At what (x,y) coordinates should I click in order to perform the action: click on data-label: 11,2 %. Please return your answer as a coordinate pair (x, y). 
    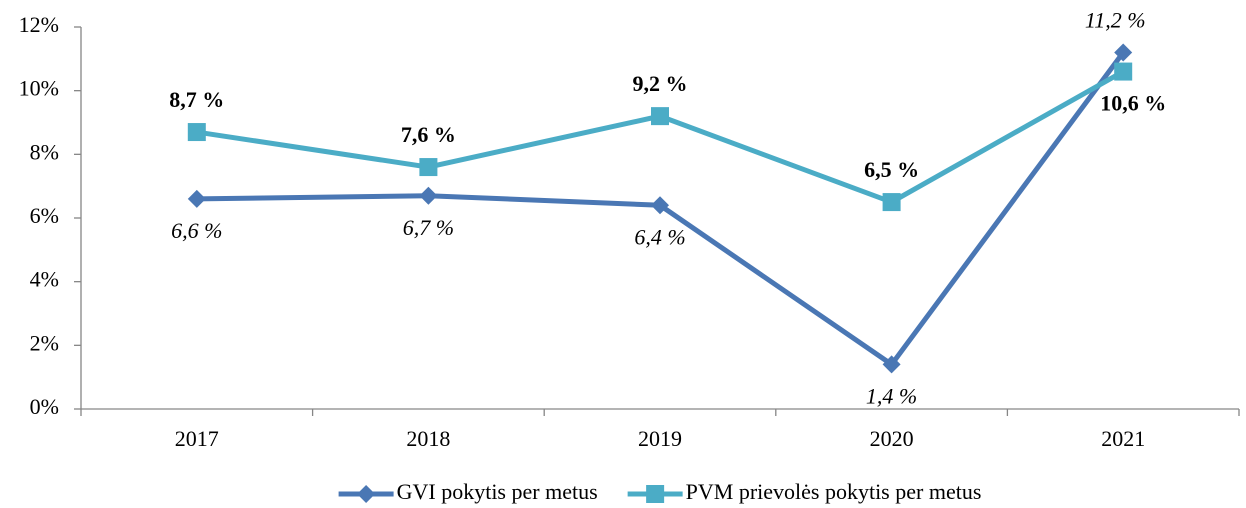
    Looking at the image, I should click on (1115, 20).